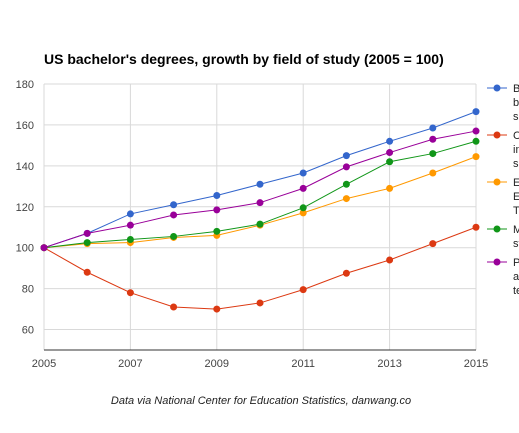 The width and height of the screenshot is (519, 433). Describe the element at coordinates (476, 364) in the screenshot. I see `x-tick-label: 2015` at that location.